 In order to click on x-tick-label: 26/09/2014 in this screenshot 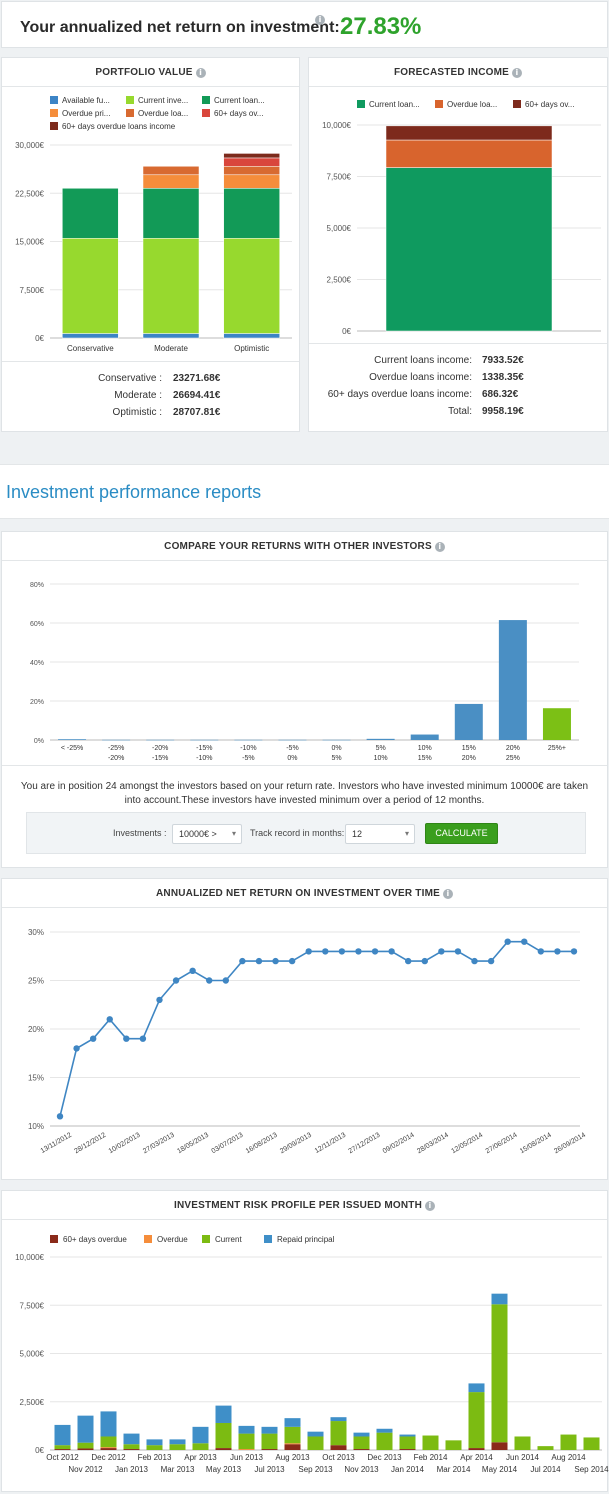, I will do `click(570, 1144)`.